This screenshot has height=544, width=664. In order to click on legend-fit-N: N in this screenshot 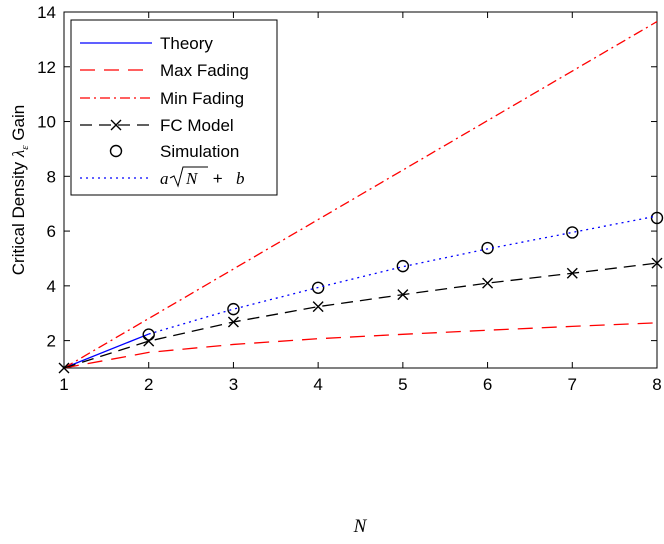, I will do `click(192, 178)`.